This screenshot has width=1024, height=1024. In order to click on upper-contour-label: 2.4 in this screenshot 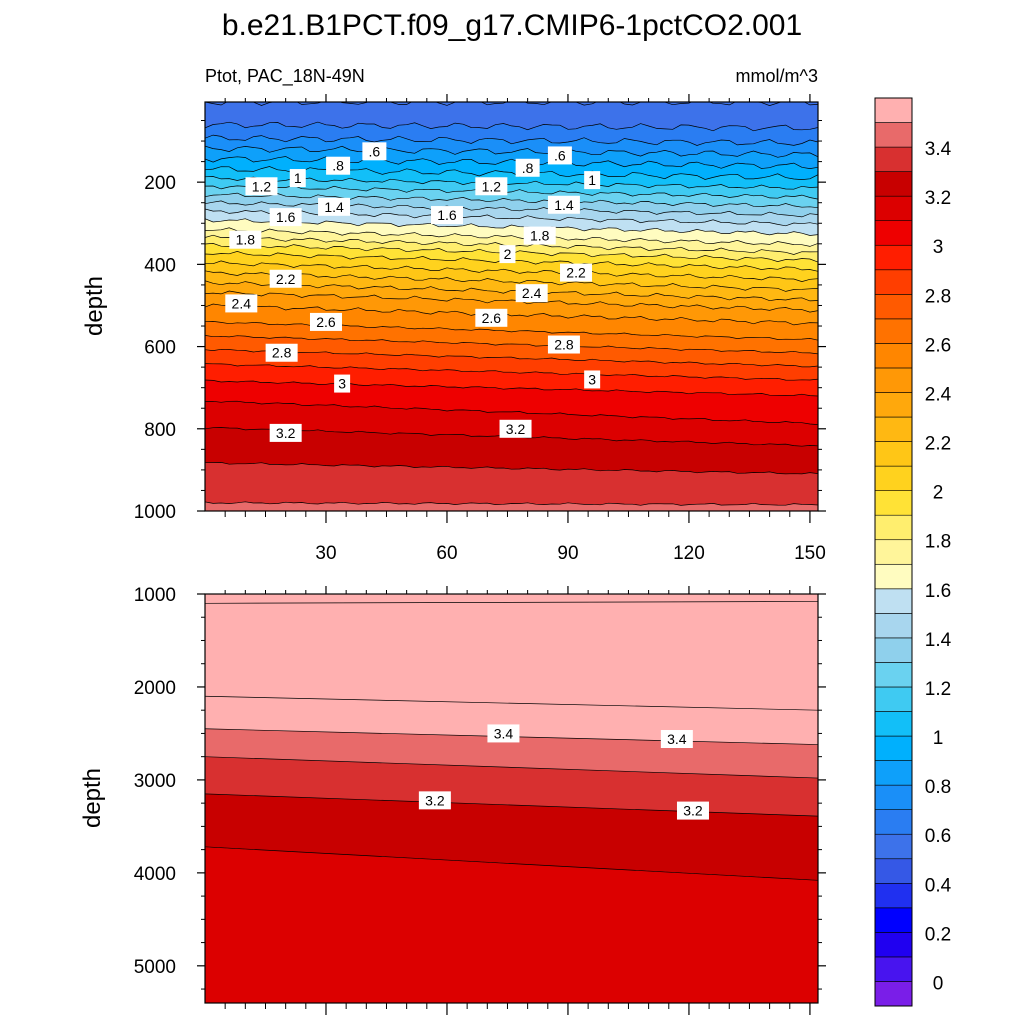, I will do `click(242, 303)`.